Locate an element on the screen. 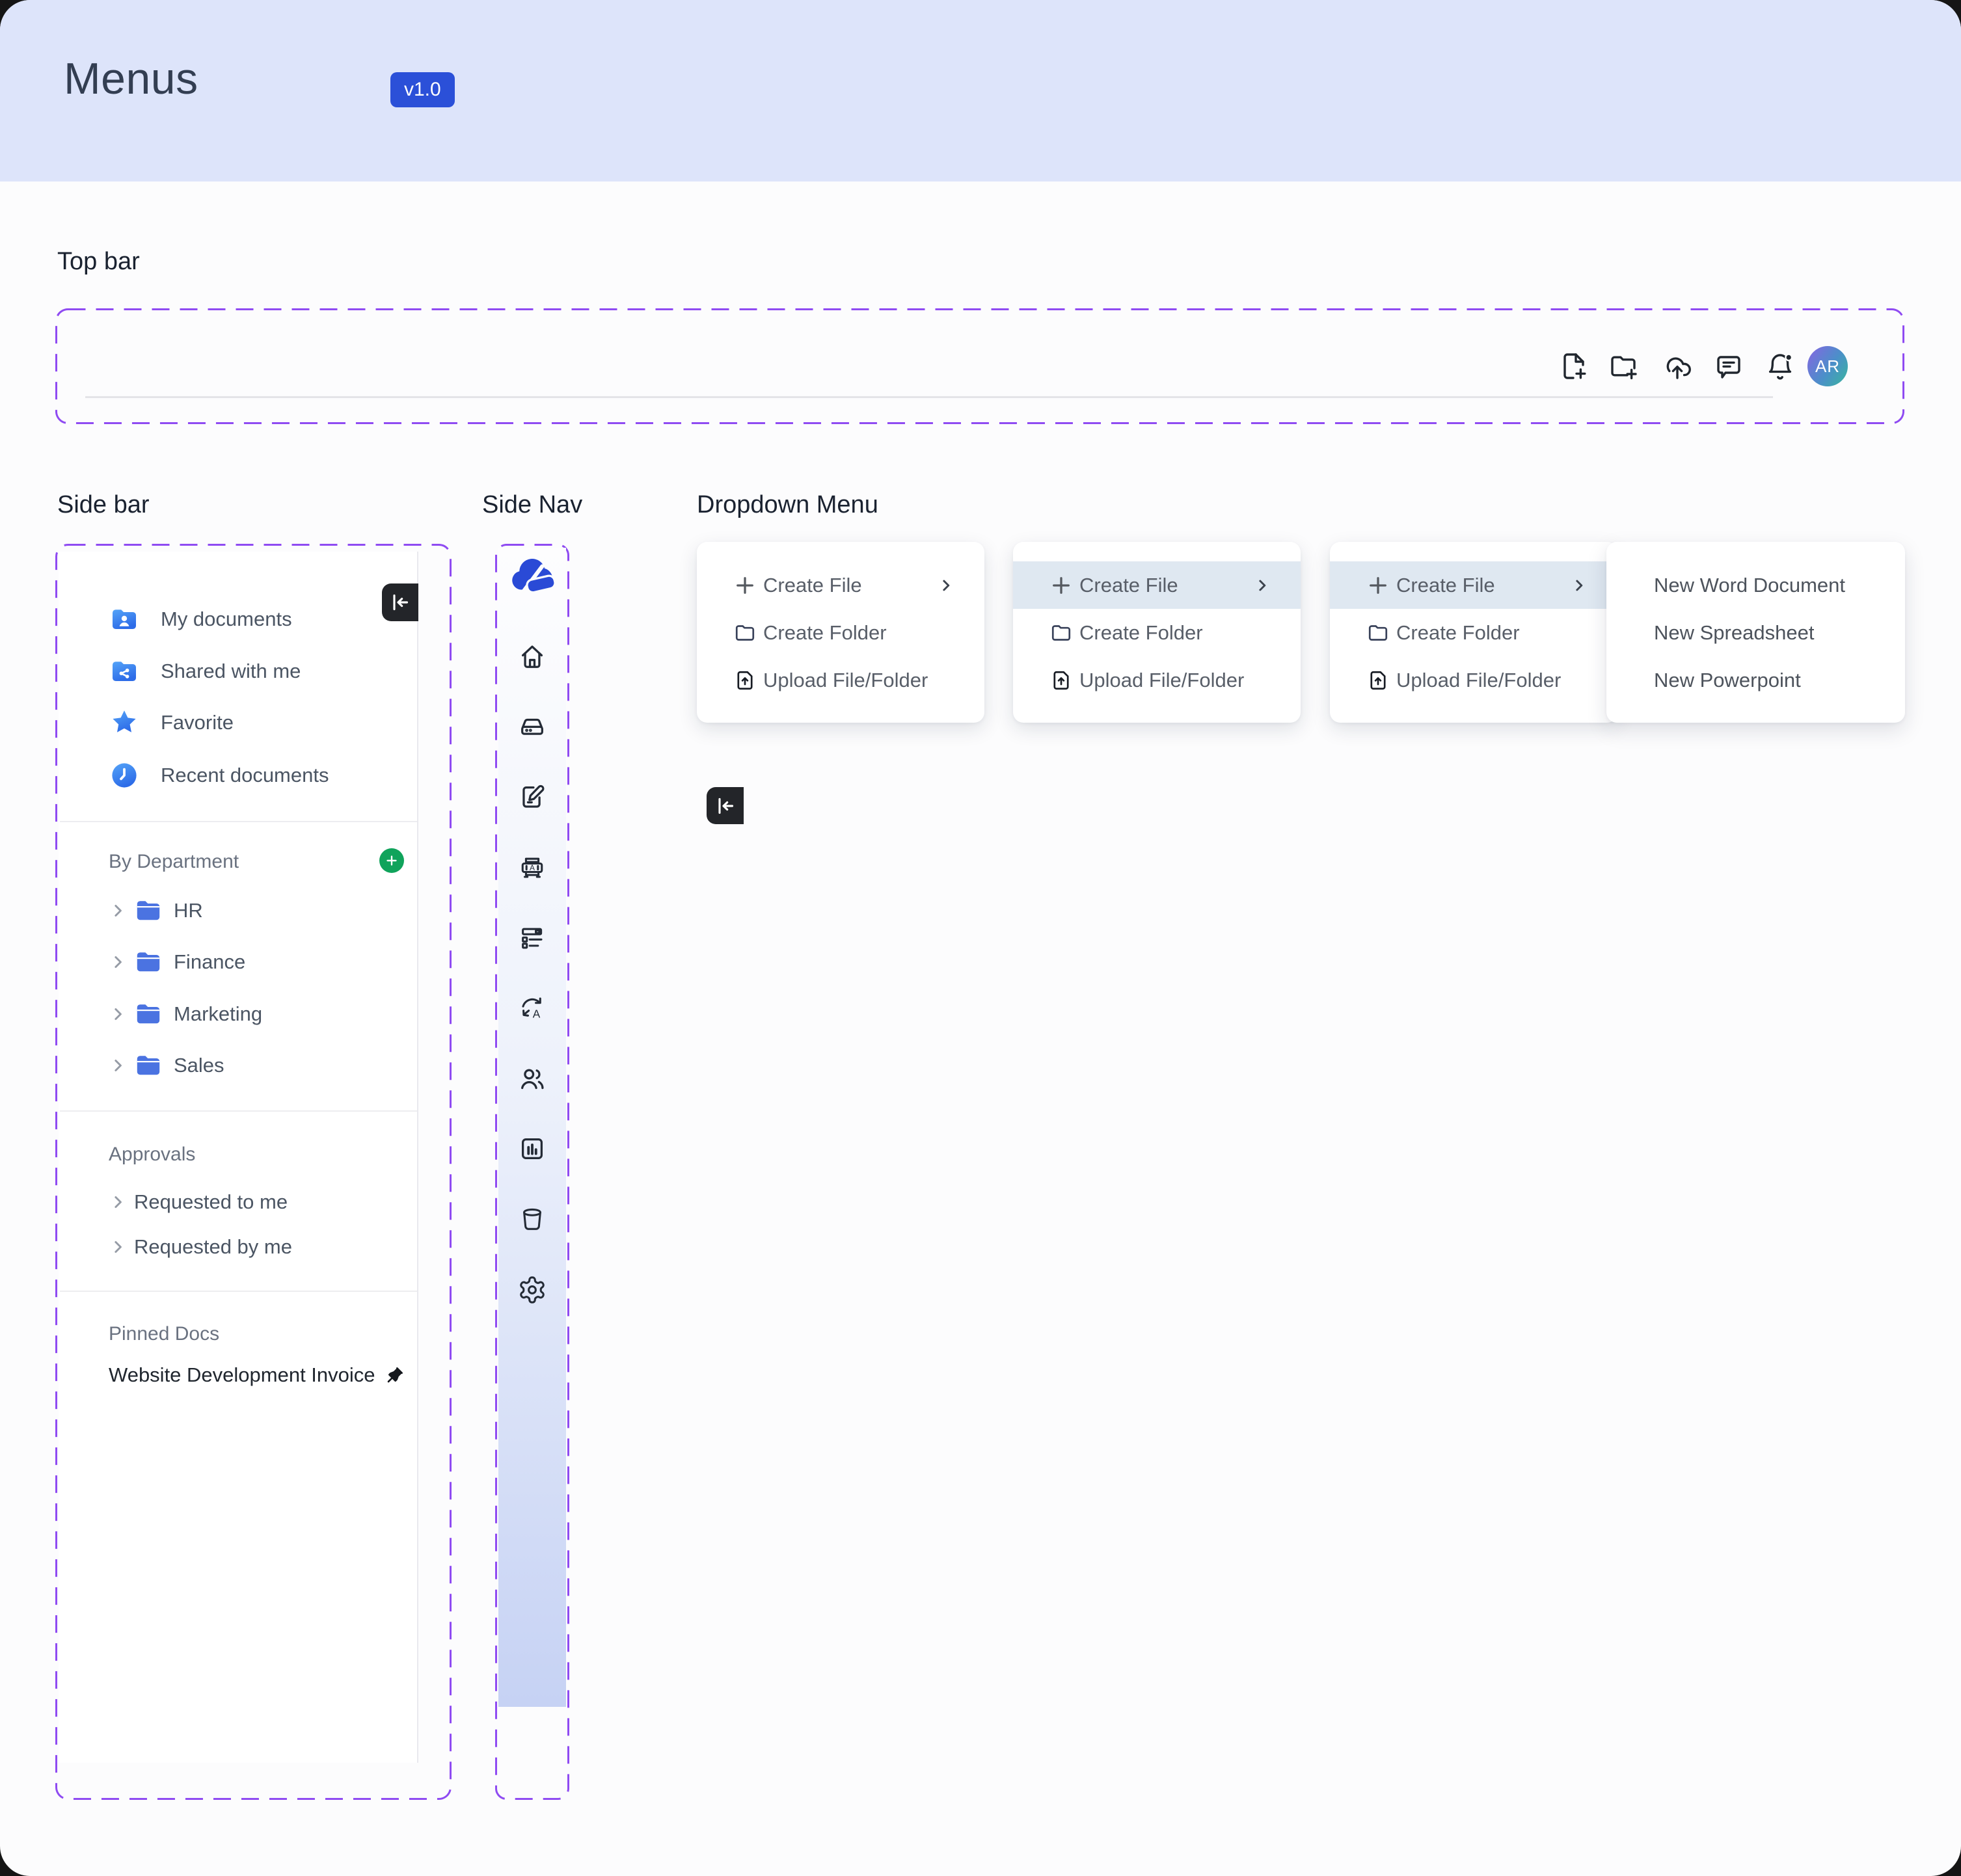 This screenshot has width=1961, height=1876. analytics-icon is located at coordinates (532, 1149).